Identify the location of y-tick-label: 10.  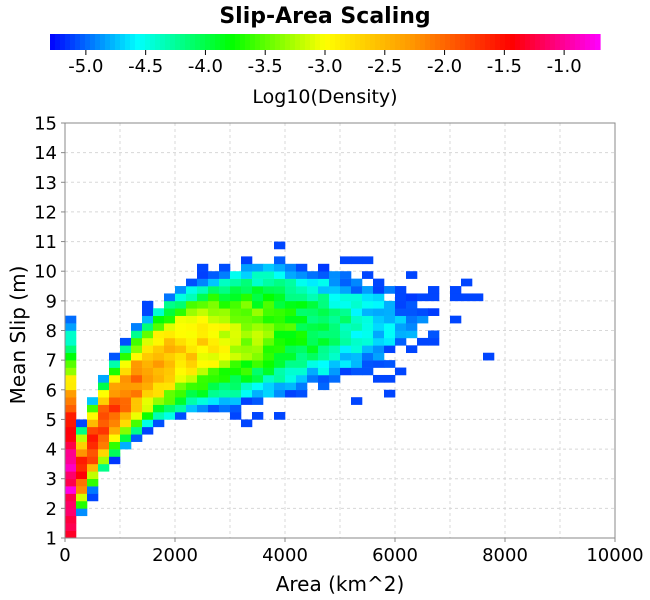
(45, 272).